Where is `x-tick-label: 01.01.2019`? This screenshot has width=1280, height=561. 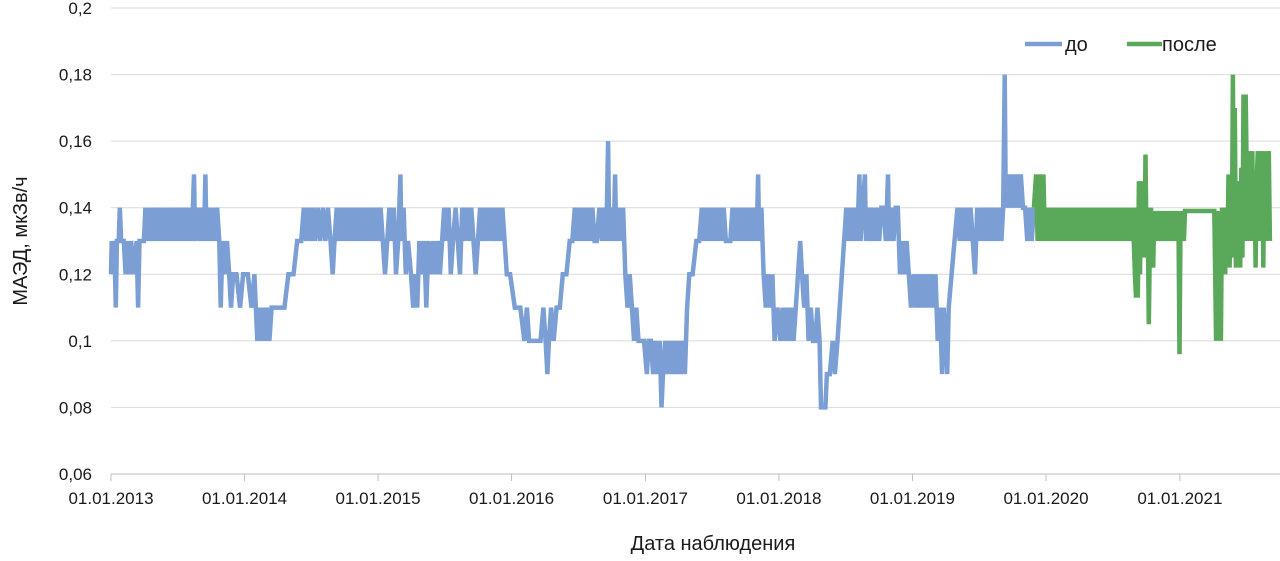
x-tick-label: 01.01.2019 is located at coordinates (912, 498).